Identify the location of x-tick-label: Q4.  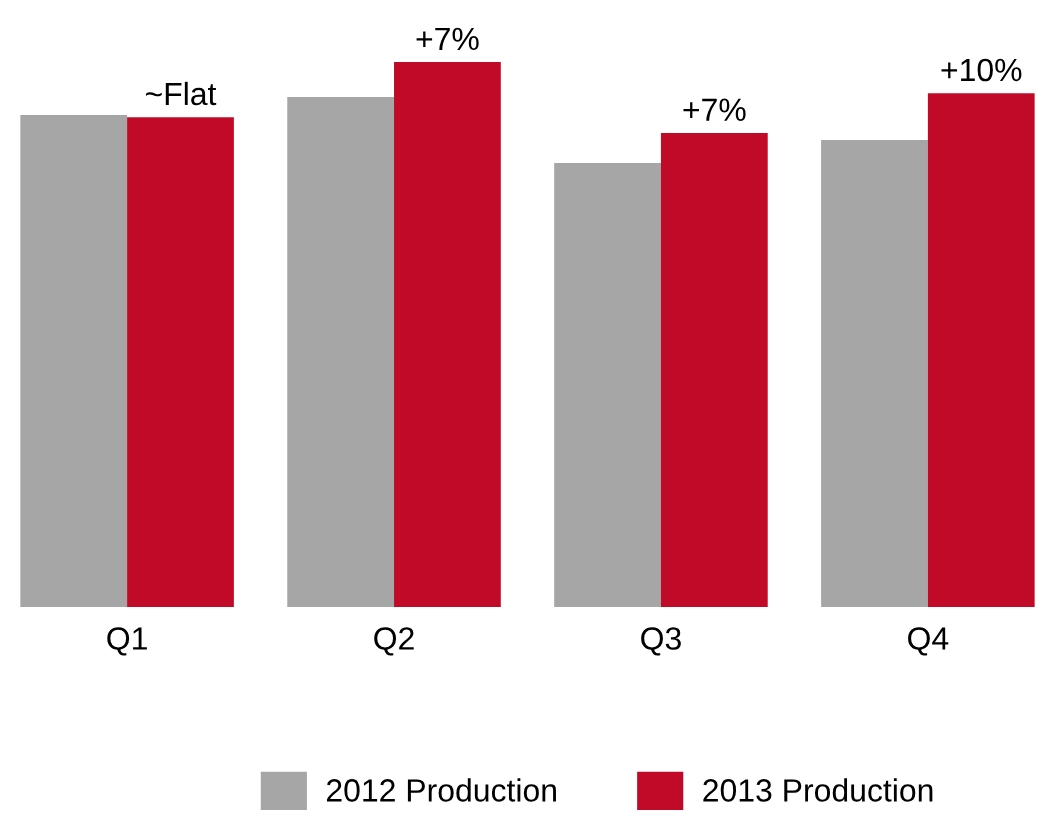
(928, 641).